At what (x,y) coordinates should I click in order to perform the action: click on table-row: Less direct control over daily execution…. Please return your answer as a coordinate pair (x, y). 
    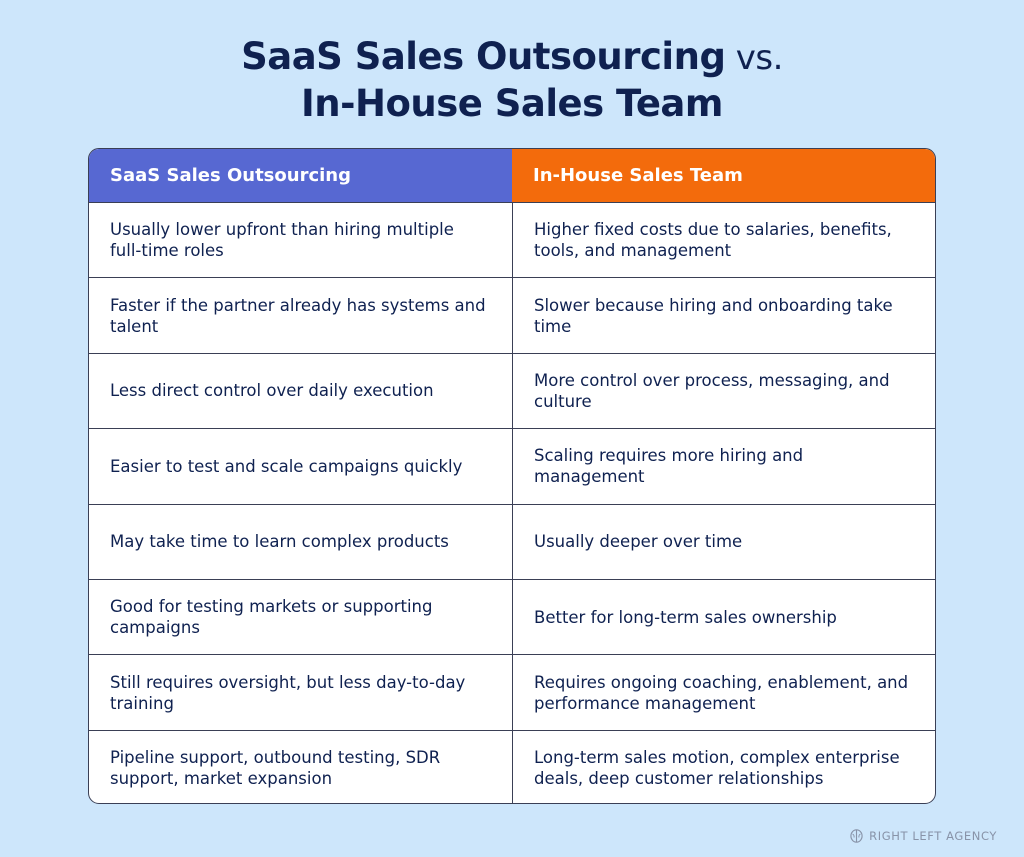
    Looking at the image, I should click on (512, 390).